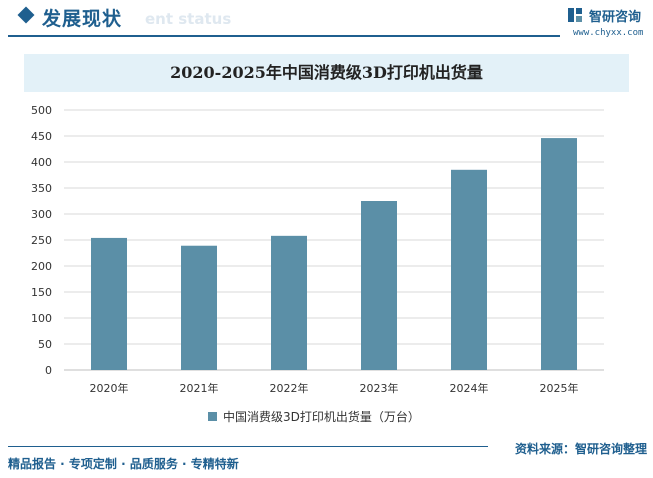  What do you see at coordinates (575, 15) in the screenshot?
I see `logo-icon` at bounding box center [575, 15].